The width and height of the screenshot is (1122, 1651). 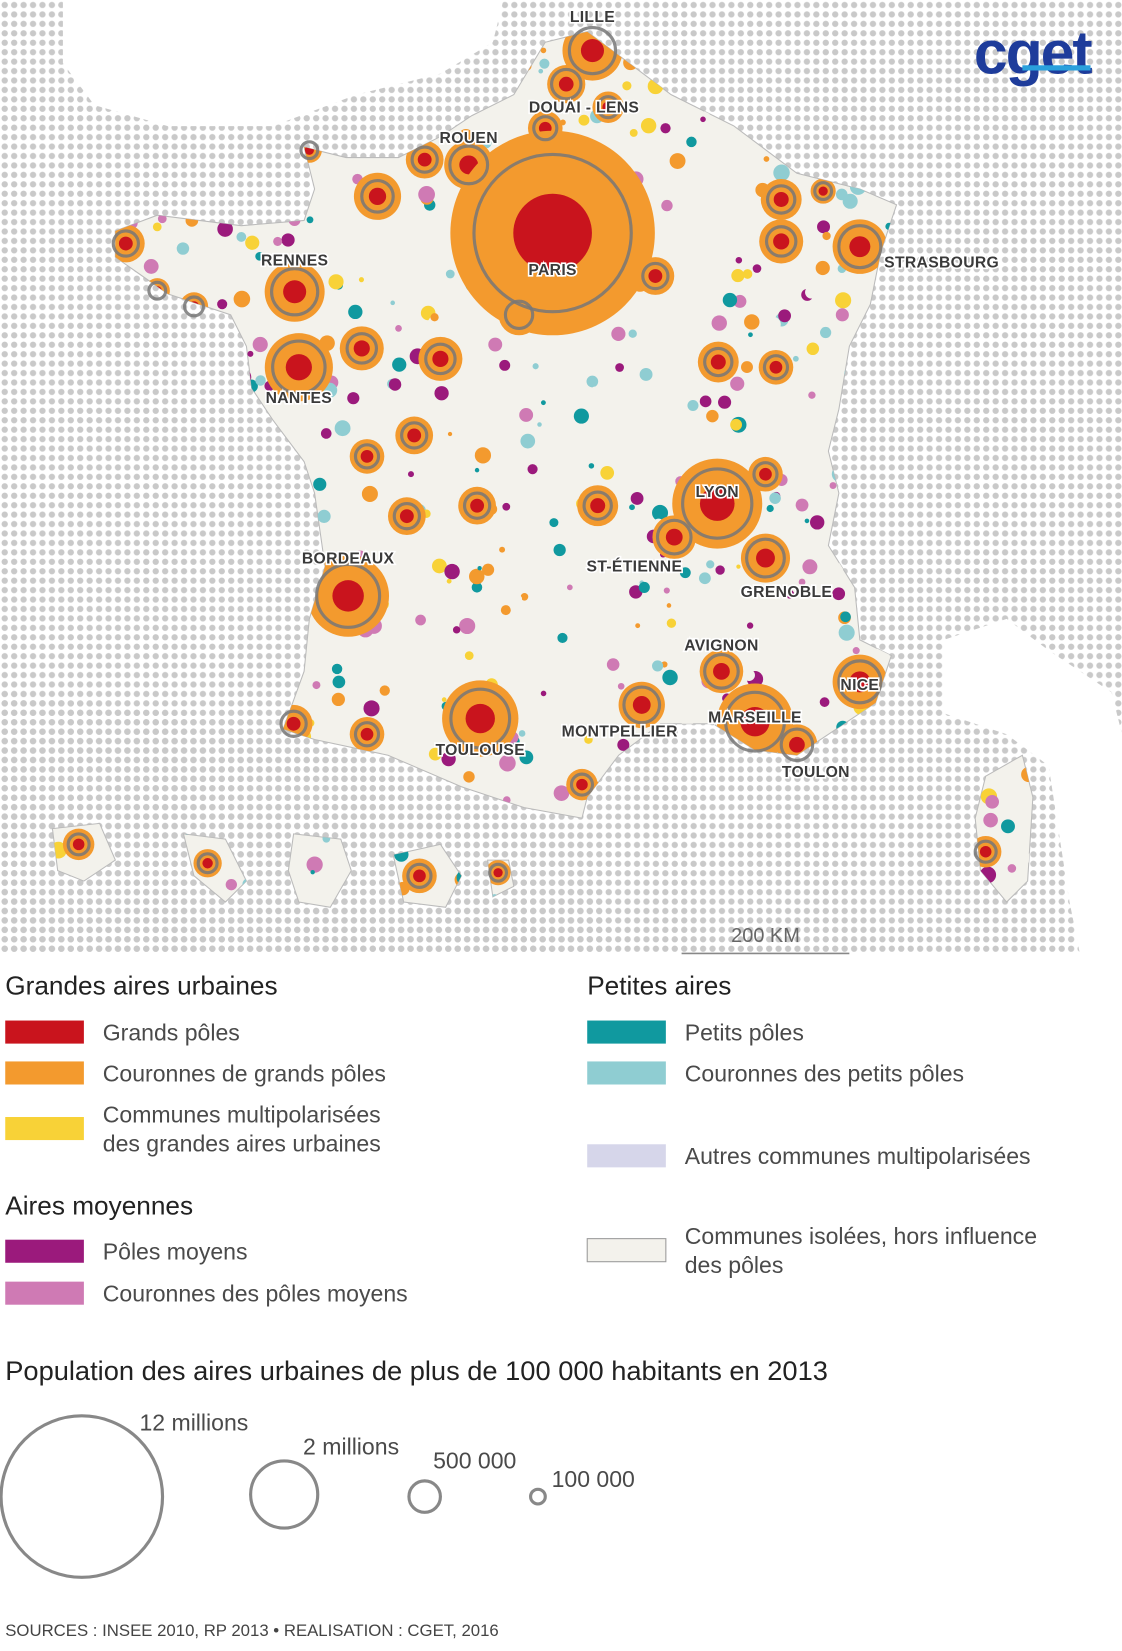 I want to click on legend-label: Autres communes multipolarisées, so click(x=858, y=1156).